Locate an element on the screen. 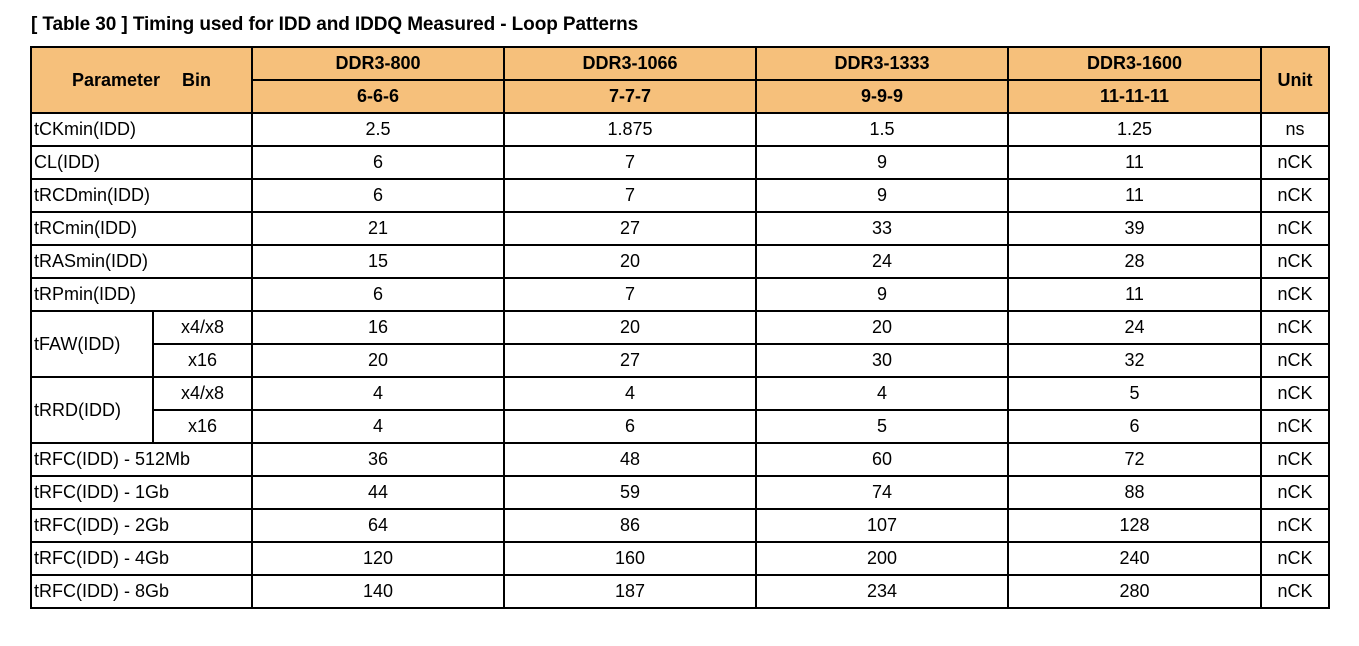  speed-bin-header: DDR3-1333 is located at coordinates (882, 63).